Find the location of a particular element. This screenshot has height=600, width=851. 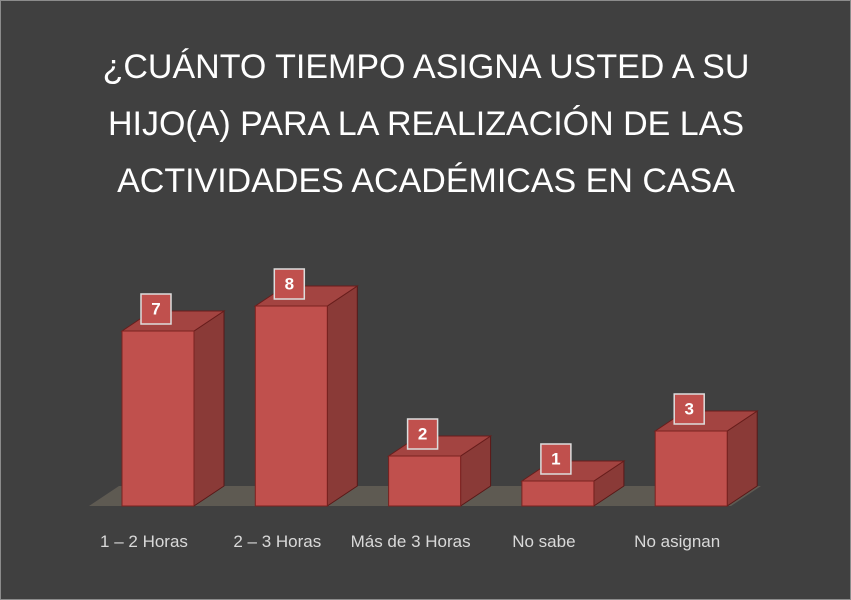

x-tick-label: 2 – 3 Horas is located at coordinates (277, 541).